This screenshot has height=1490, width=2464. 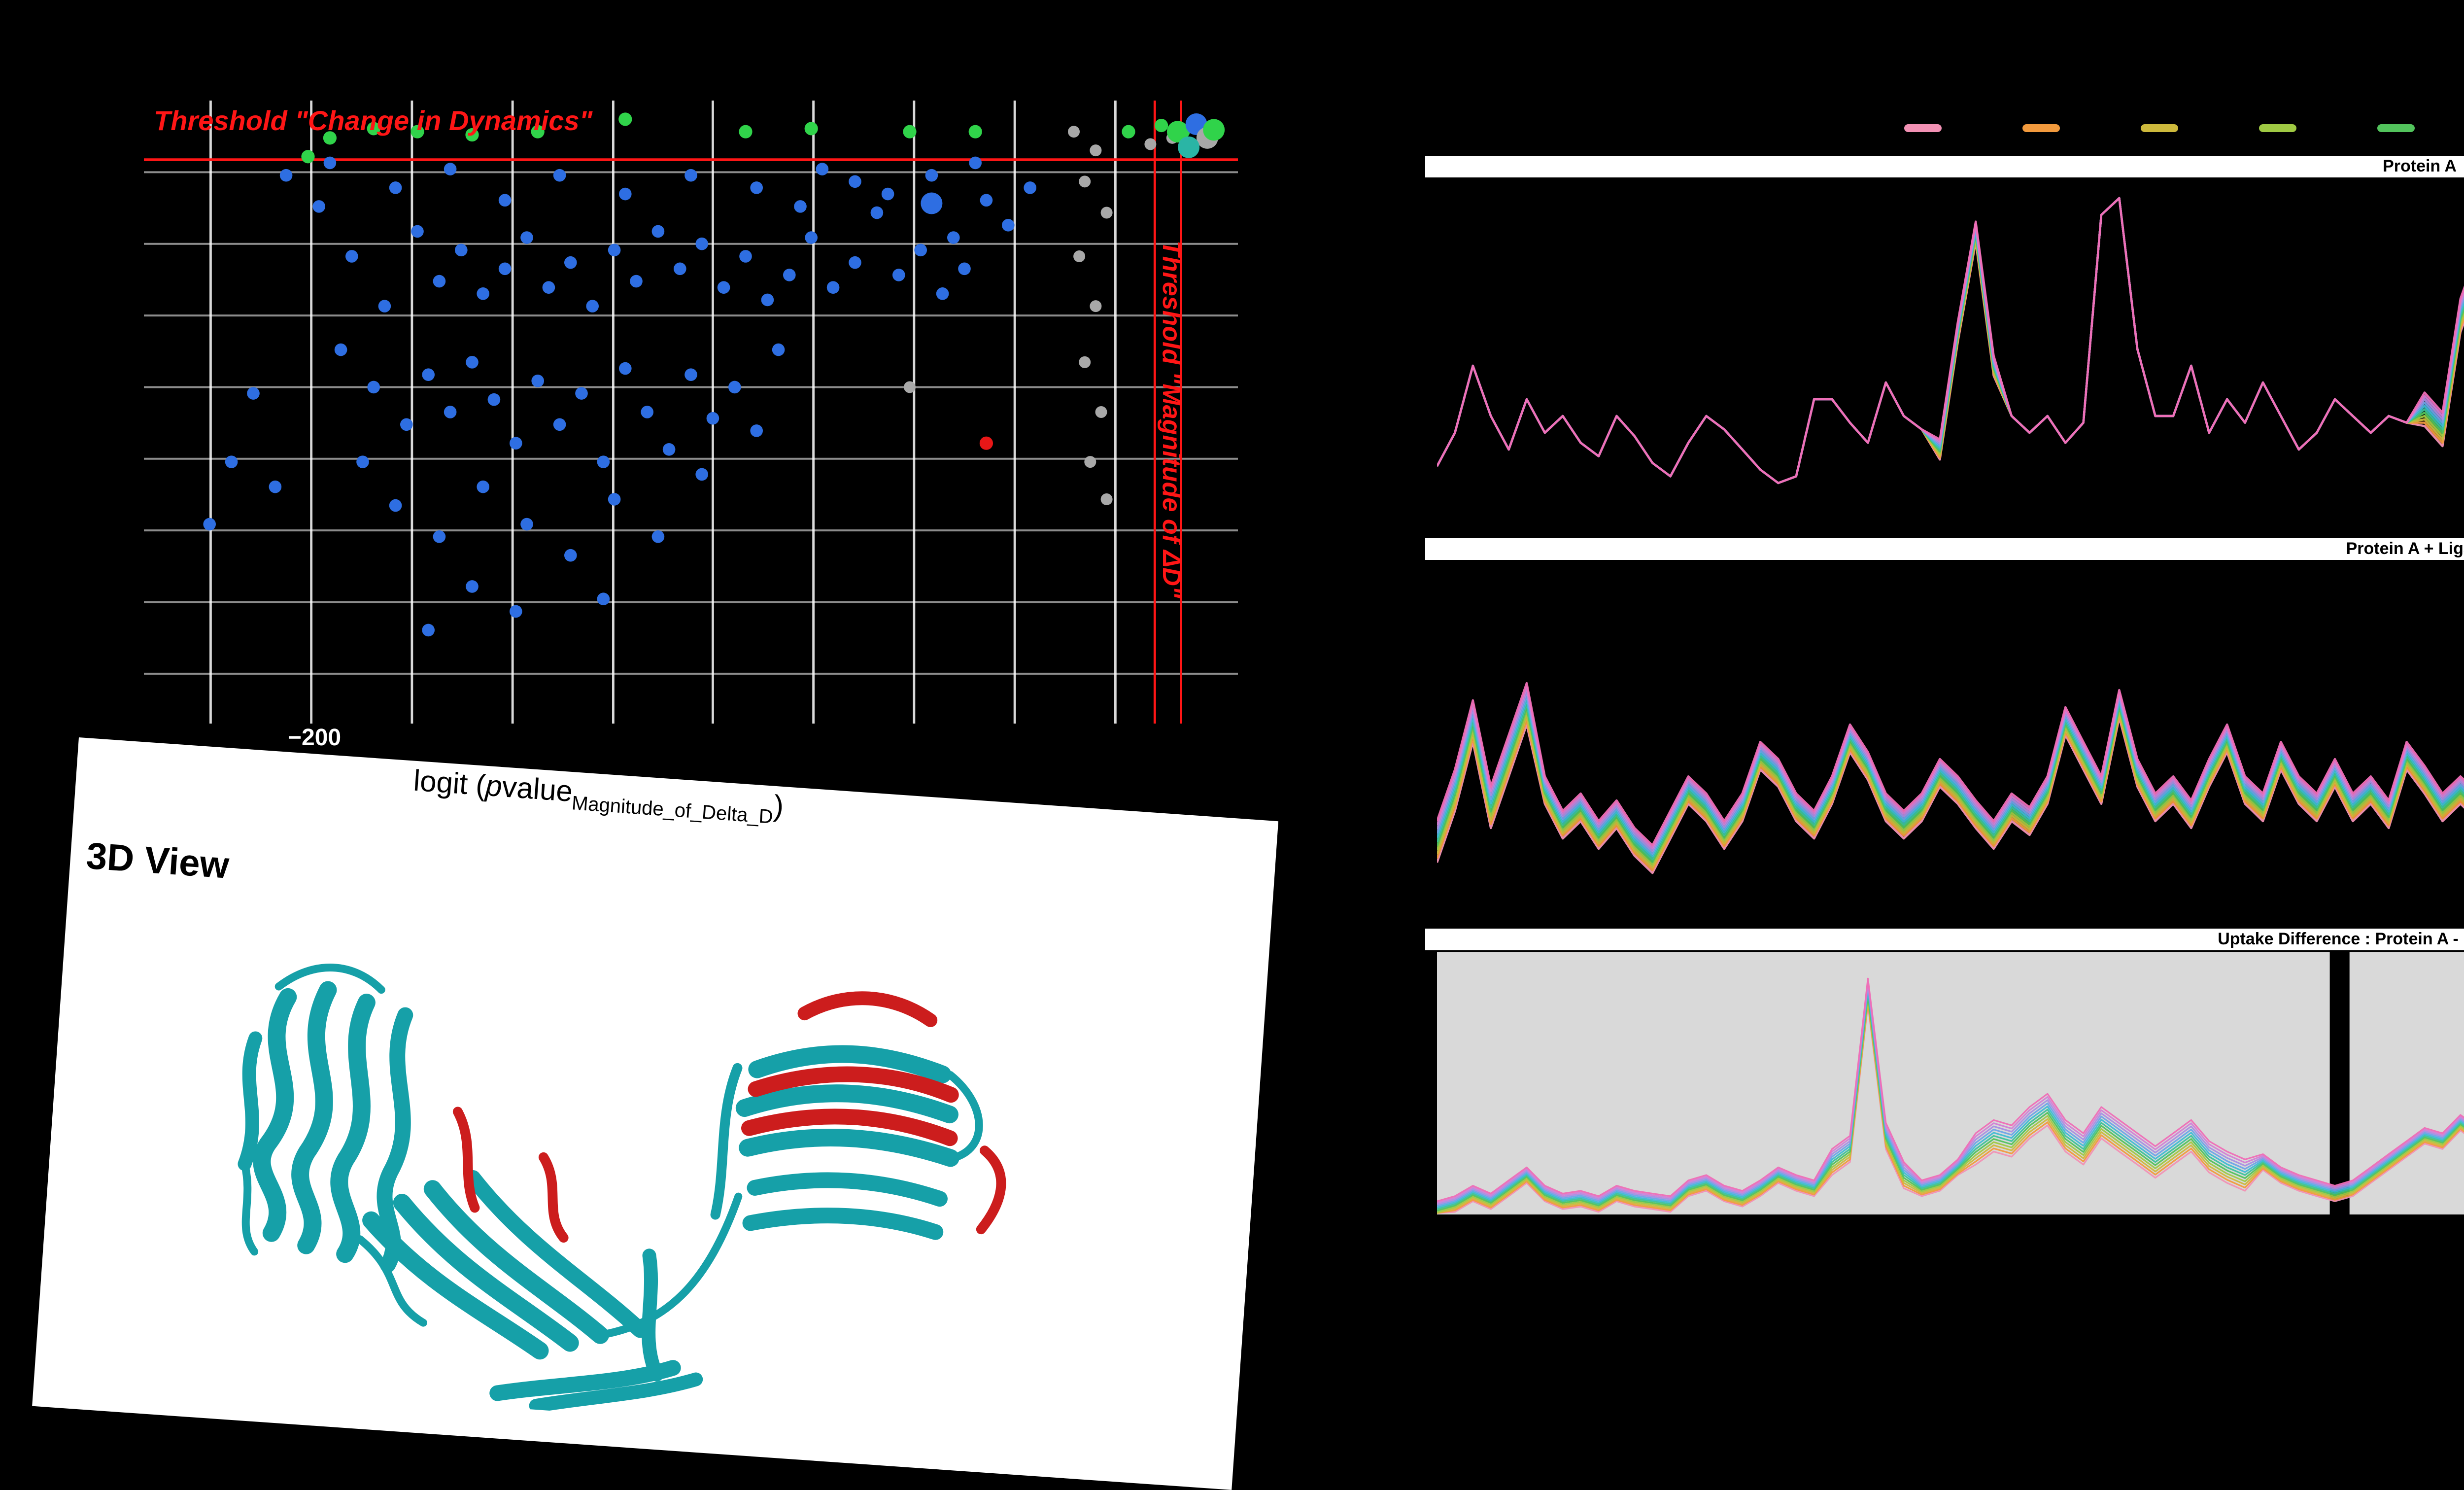 What do you see at coordinates (2184, 128) in the screenshot?
I see `series-legend` at bounding box center [2184, 128].